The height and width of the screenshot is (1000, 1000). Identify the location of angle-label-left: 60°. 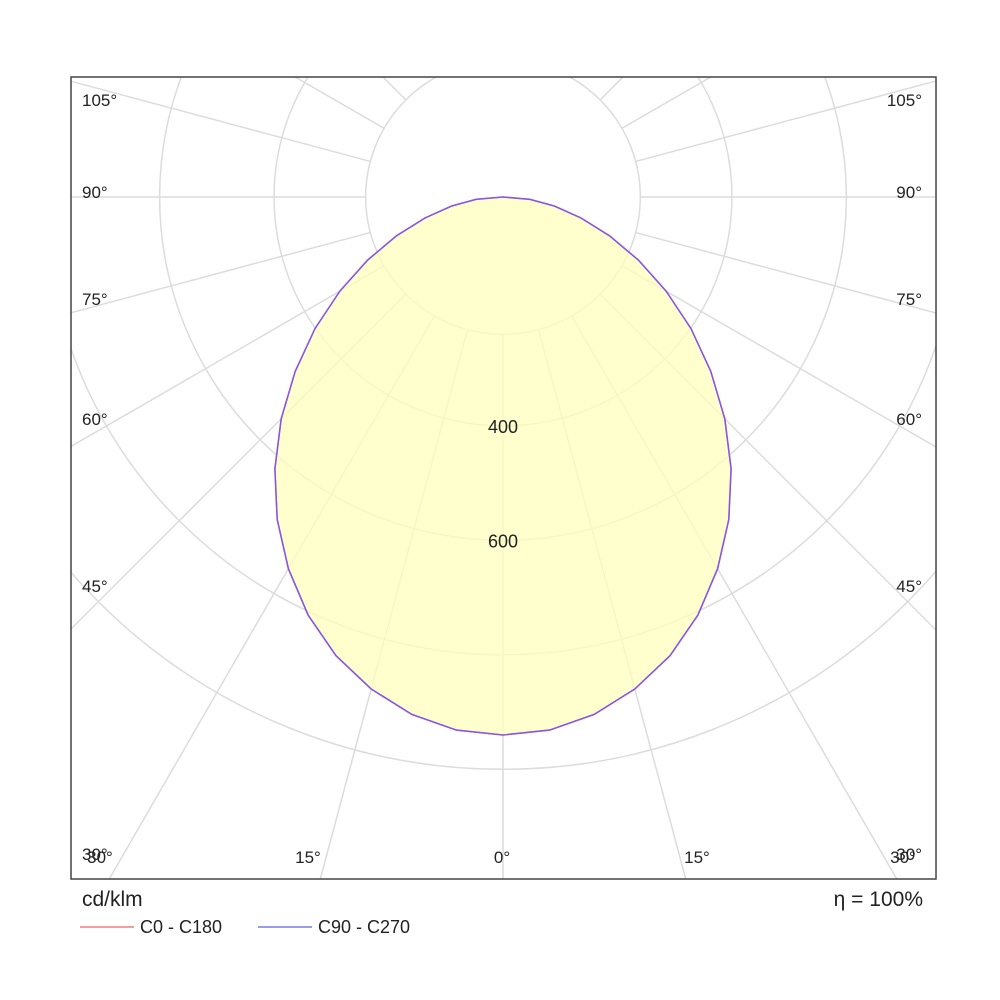
(95, 419).